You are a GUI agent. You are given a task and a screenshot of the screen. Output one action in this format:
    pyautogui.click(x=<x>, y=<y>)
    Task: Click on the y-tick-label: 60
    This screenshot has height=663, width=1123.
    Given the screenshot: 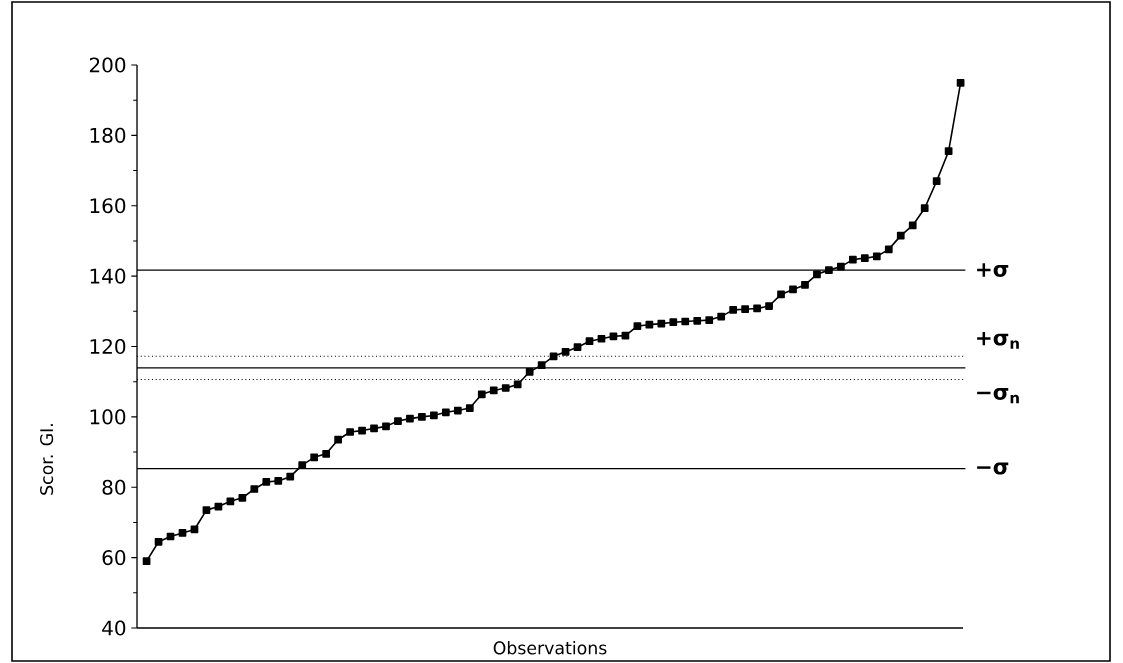 What is the action you would take?
    pyautogui.click(x=114, y=558)
    